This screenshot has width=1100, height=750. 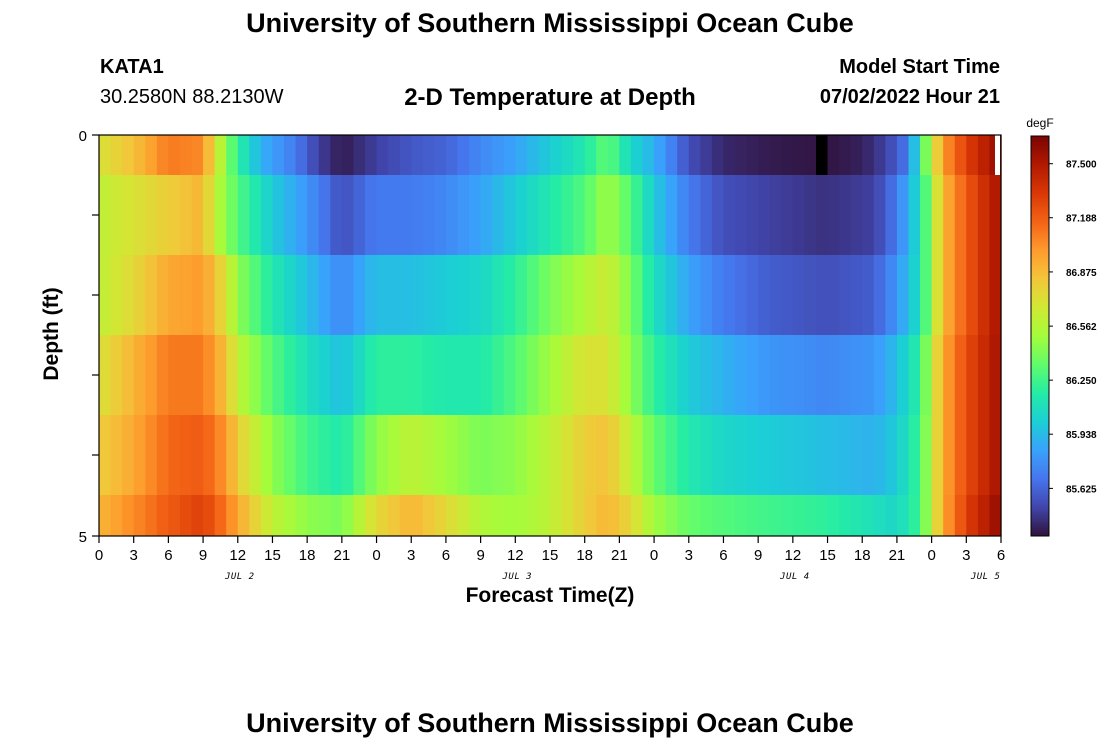 What do you see at coordinates (1081, 489) in the screenshot?
I see `colorbar-tick-label: 85.625` at bounding box center [1081, 489].